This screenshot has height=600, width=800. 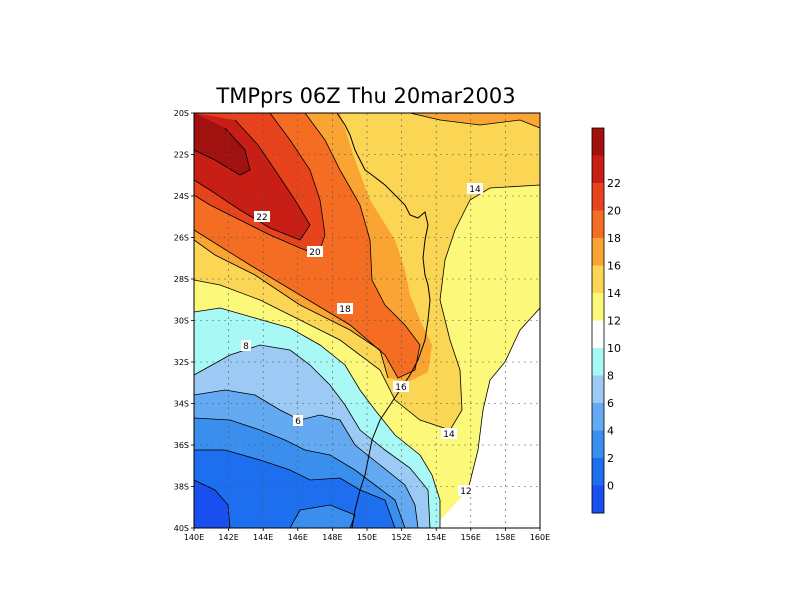 I want to click on y-tick-label: 28S, so click(x=181, y=279).